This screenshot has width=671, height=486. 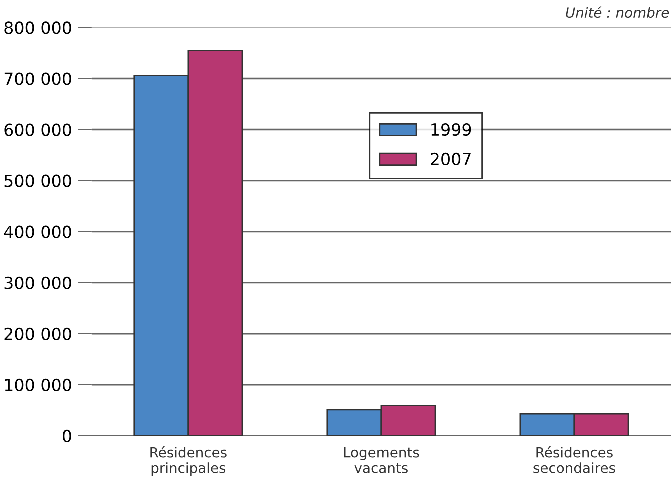 I want to click on x-tick-label: Résidences principales, so click(x=188, y=461).